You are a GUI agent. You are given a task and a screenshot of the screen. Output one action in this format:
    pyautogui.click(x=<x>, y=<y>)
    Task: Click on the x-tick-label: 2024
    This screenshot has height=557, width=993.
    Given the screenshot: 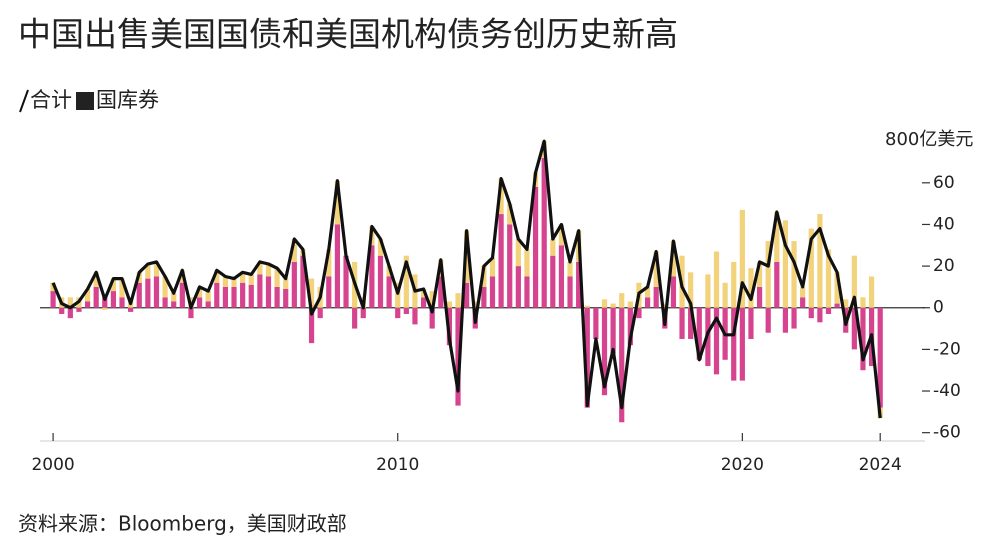 What is the action you would take?
    pyautogui.click(x=880, y=465)
    